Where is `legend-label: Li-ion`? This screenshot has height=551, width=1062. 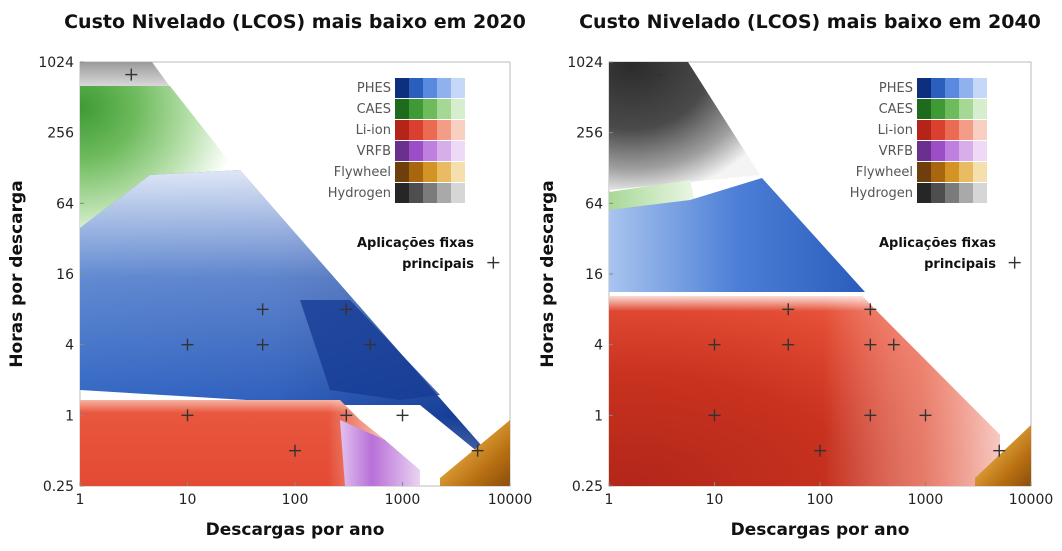 legend-label: Li-ion is located at coordinates (895, 130).